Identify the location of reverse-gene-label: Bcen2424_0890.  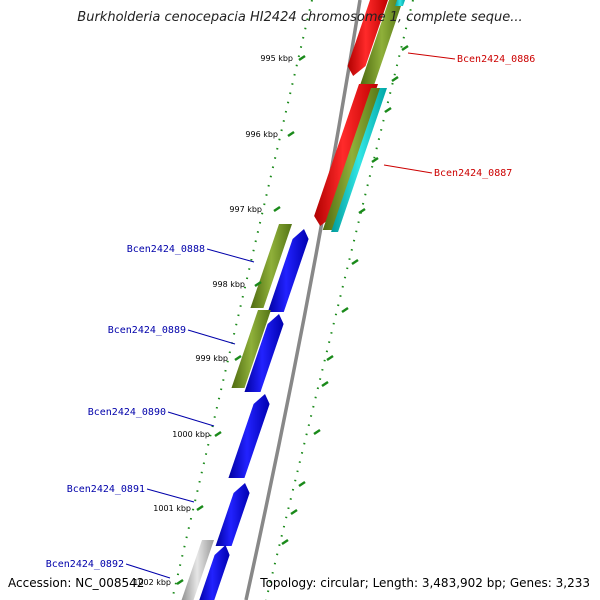
(127, 412).